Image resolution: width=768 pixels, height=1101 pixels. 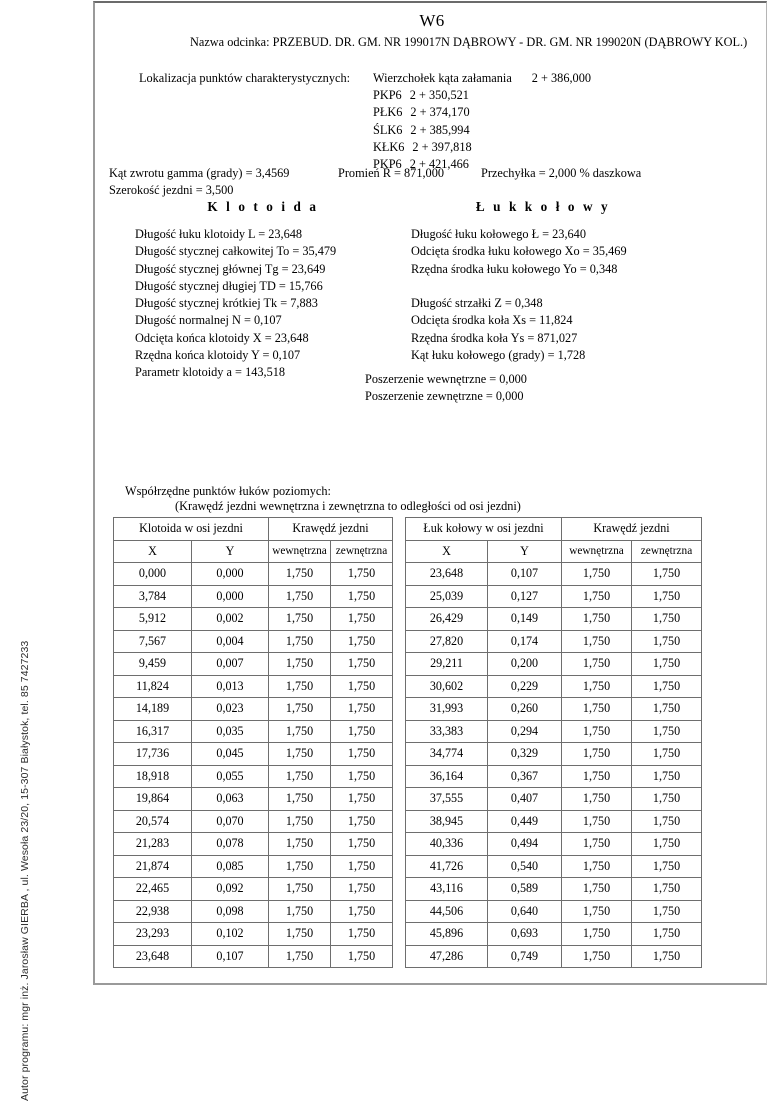 I want to click on klotoida-parameter: Odcięta końca klotoidy X = 23,648, so click(x=222, y=337).